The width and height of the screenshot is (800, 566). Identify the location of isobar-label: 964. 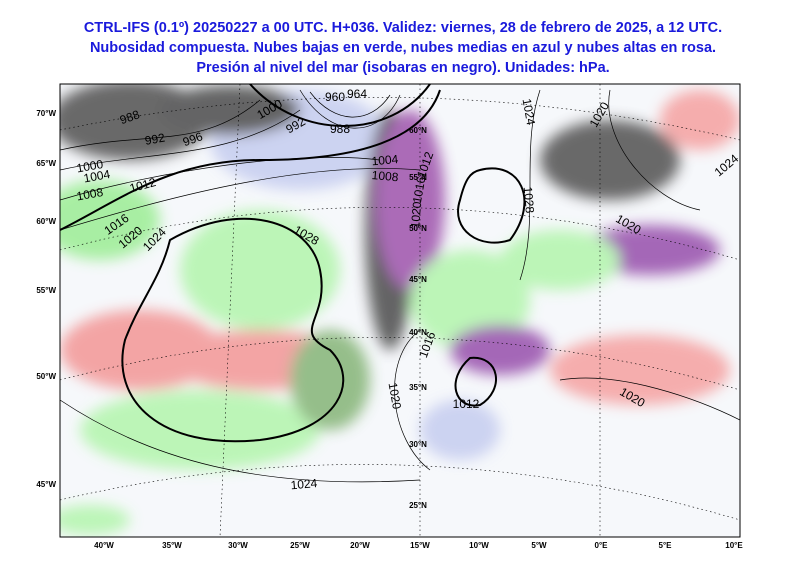
(357, 94).